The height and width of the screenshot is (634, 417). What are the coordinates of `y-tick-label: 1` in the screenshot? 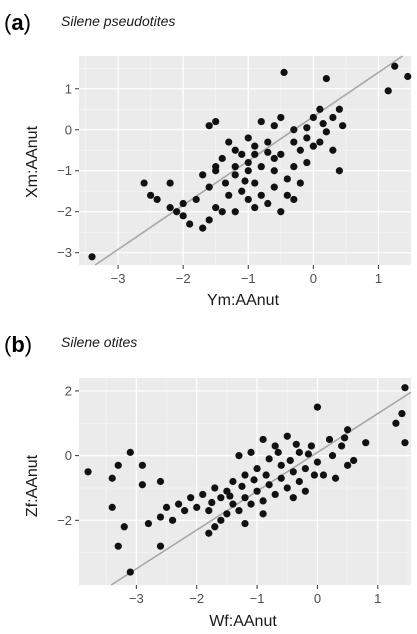 It's located at (68, 88).